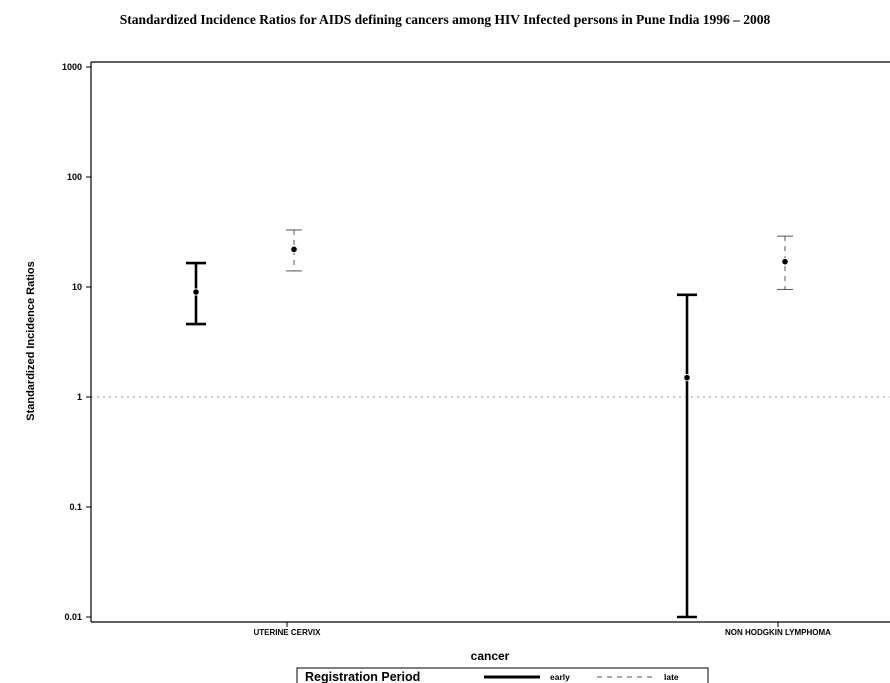 Image resolution: width=890 pixels, height=683 pixels. What do you see at coordinates (75, 507) in the screenshot?
I see `y-tick-label: 0.1` at bounding box center [75, 507].